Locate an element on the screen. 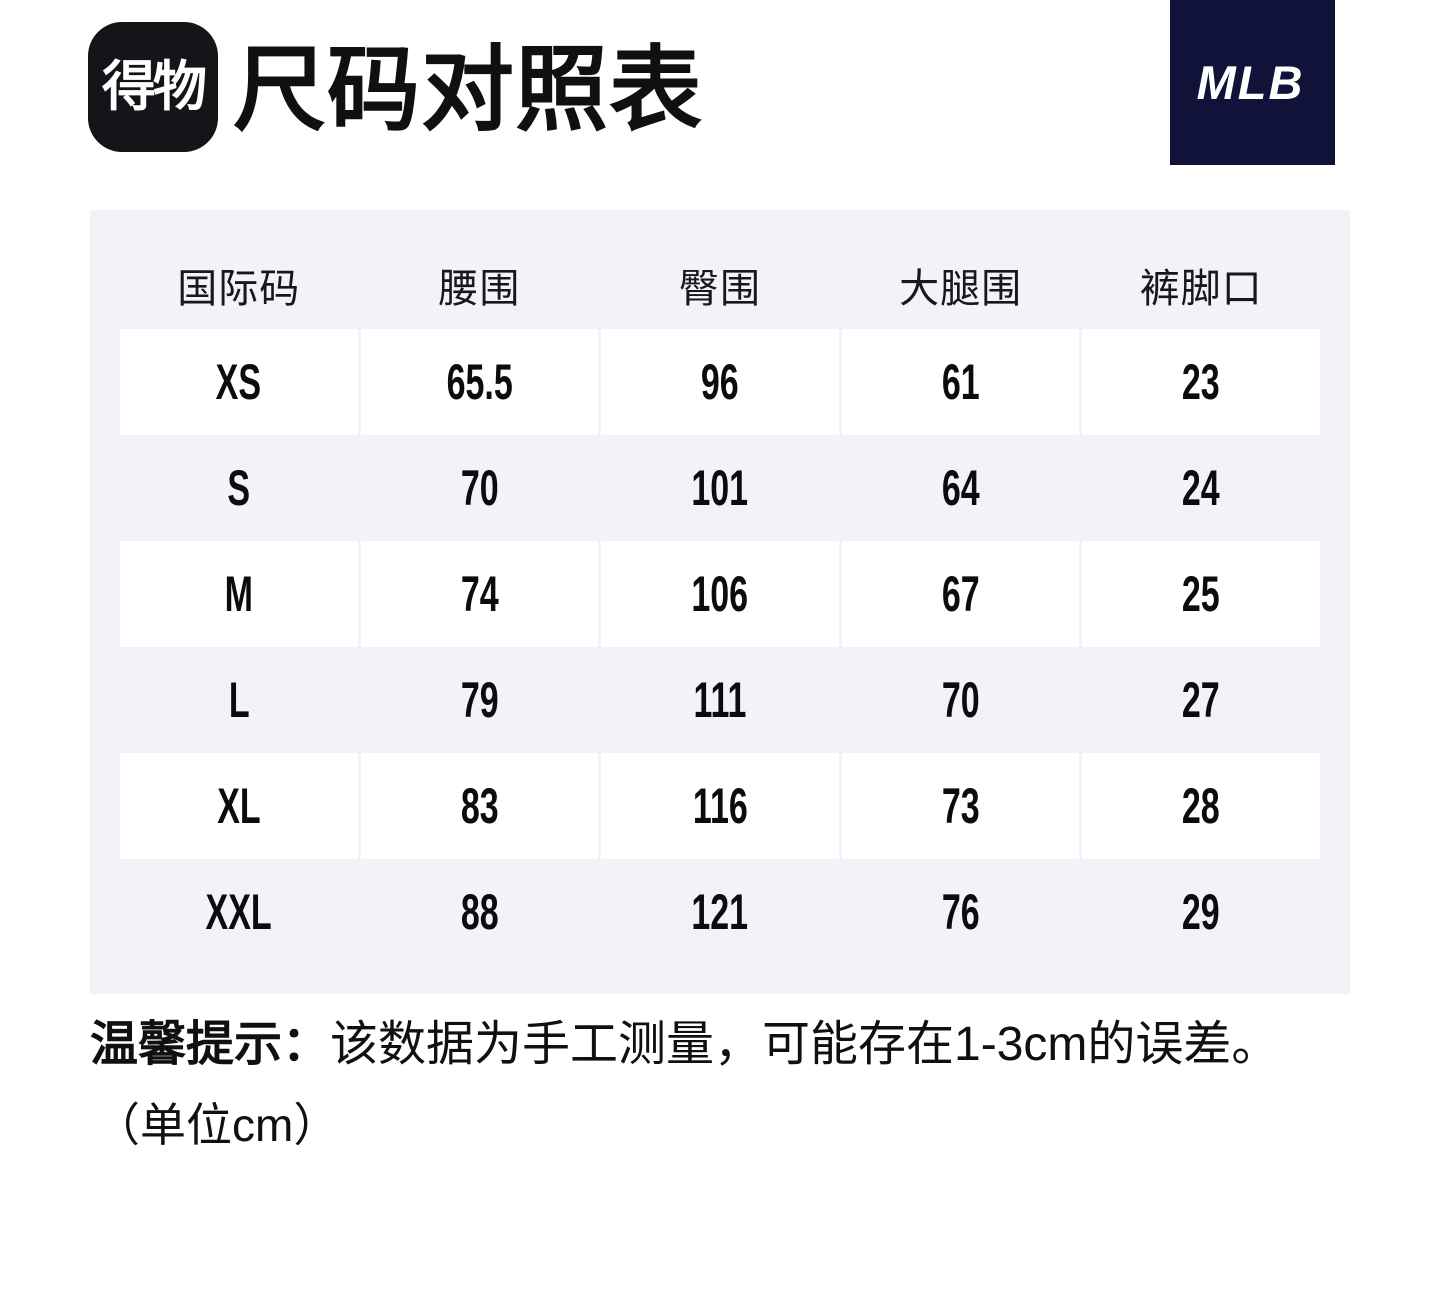  size-cell: S is located at coordinates (239, 488).